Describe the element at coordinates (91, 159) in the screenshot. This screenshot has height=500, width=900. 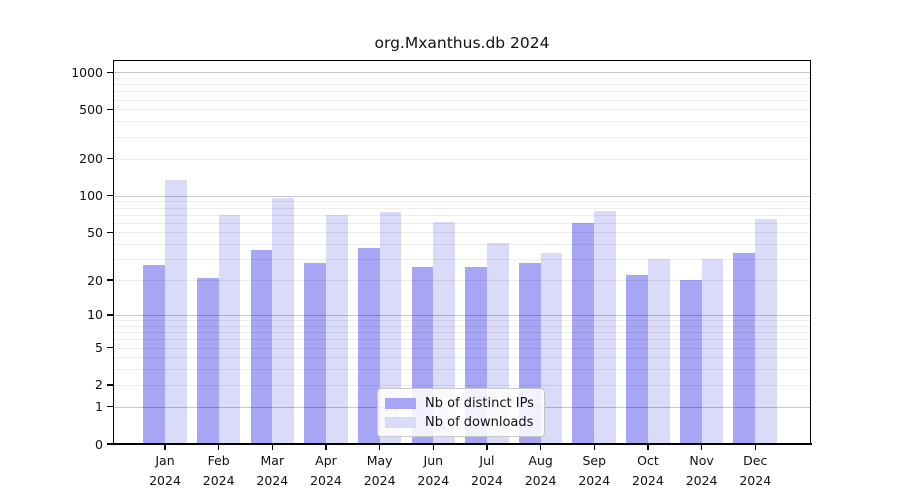
I see `y-tick-label: 200` at that location.